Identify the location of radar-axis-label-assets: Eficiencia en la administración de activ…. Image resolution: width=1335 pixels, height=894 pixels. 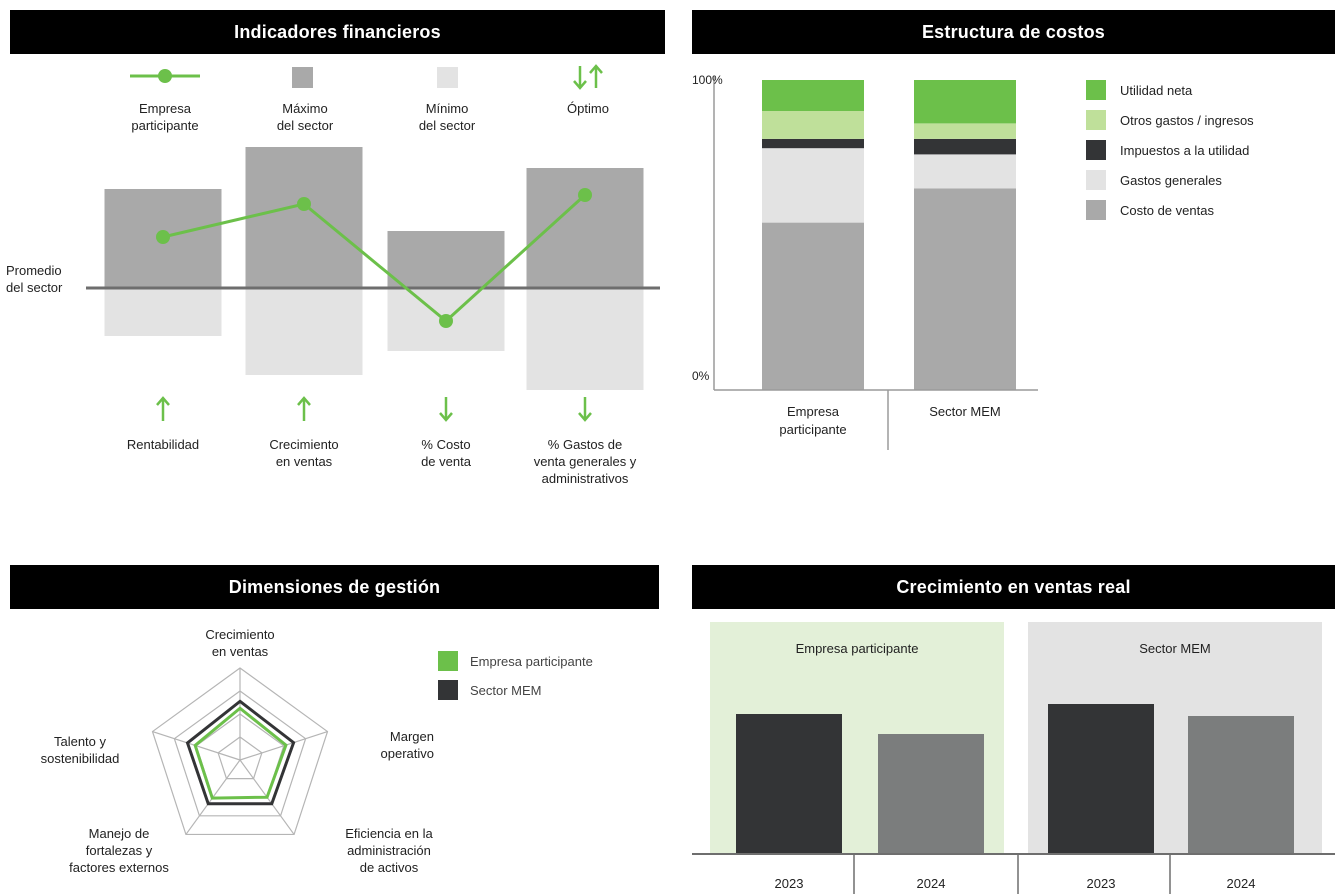
(389, 850).